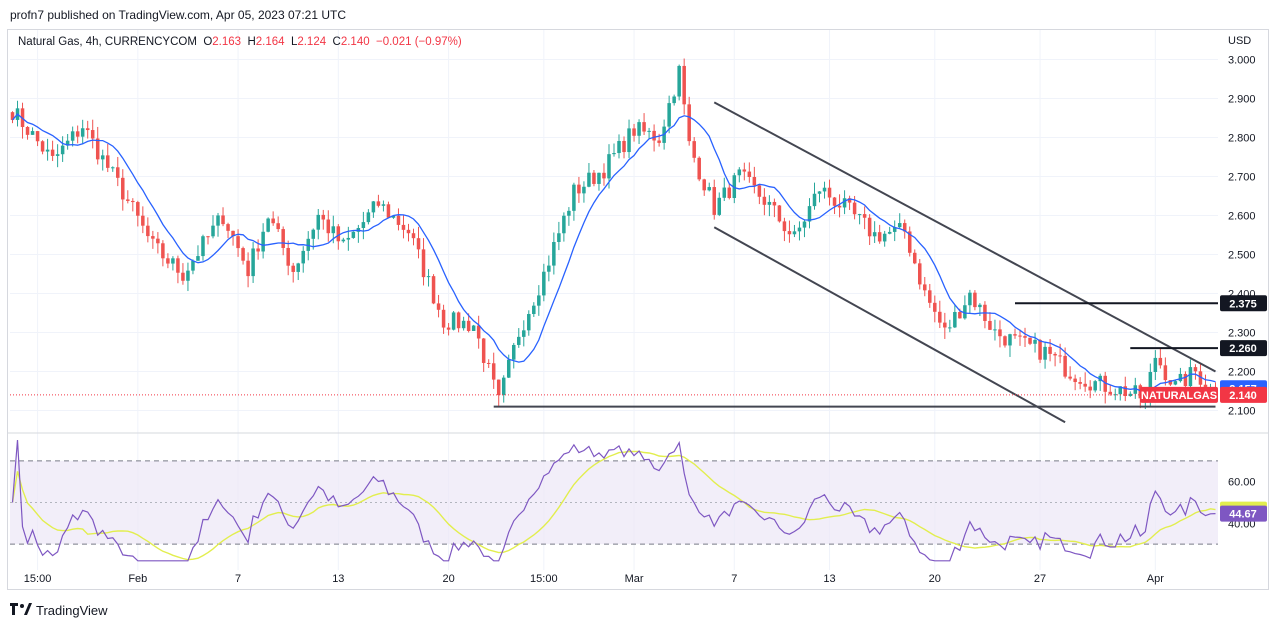 Image resolution: width=1280 pixels, height=627 pixels. I want to click on rsi-band, so click(614, 502).